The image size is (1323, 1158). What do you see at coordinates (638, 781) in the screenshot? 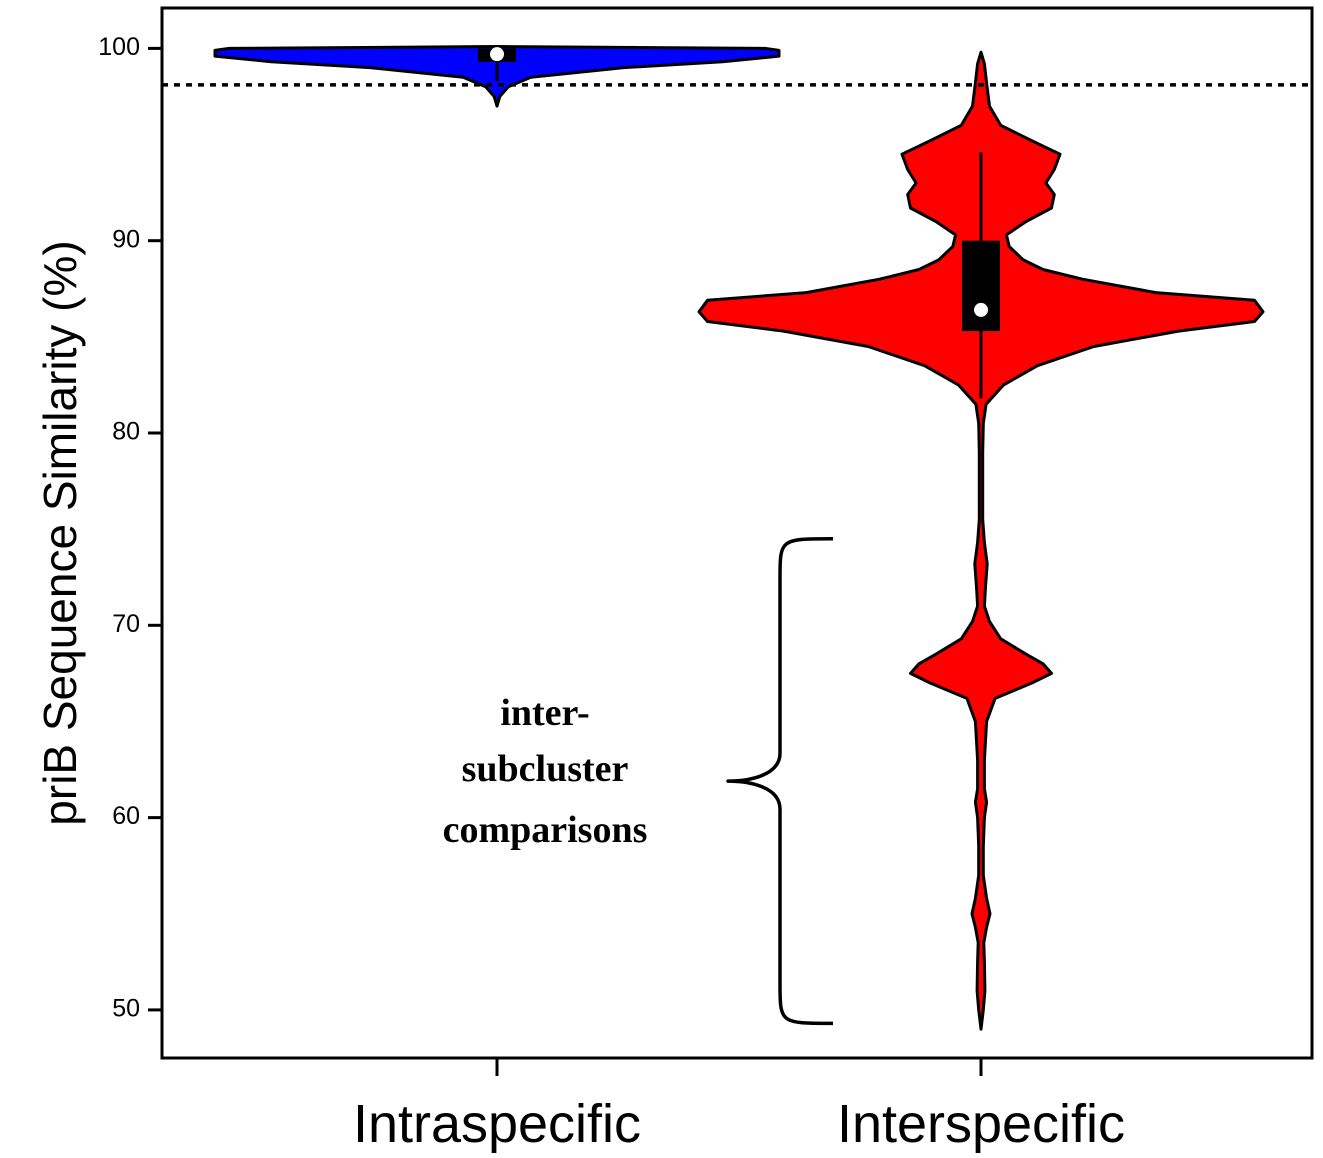
I see `annotation: inter-subcluster comparisons` at bounding box center [638, 781].